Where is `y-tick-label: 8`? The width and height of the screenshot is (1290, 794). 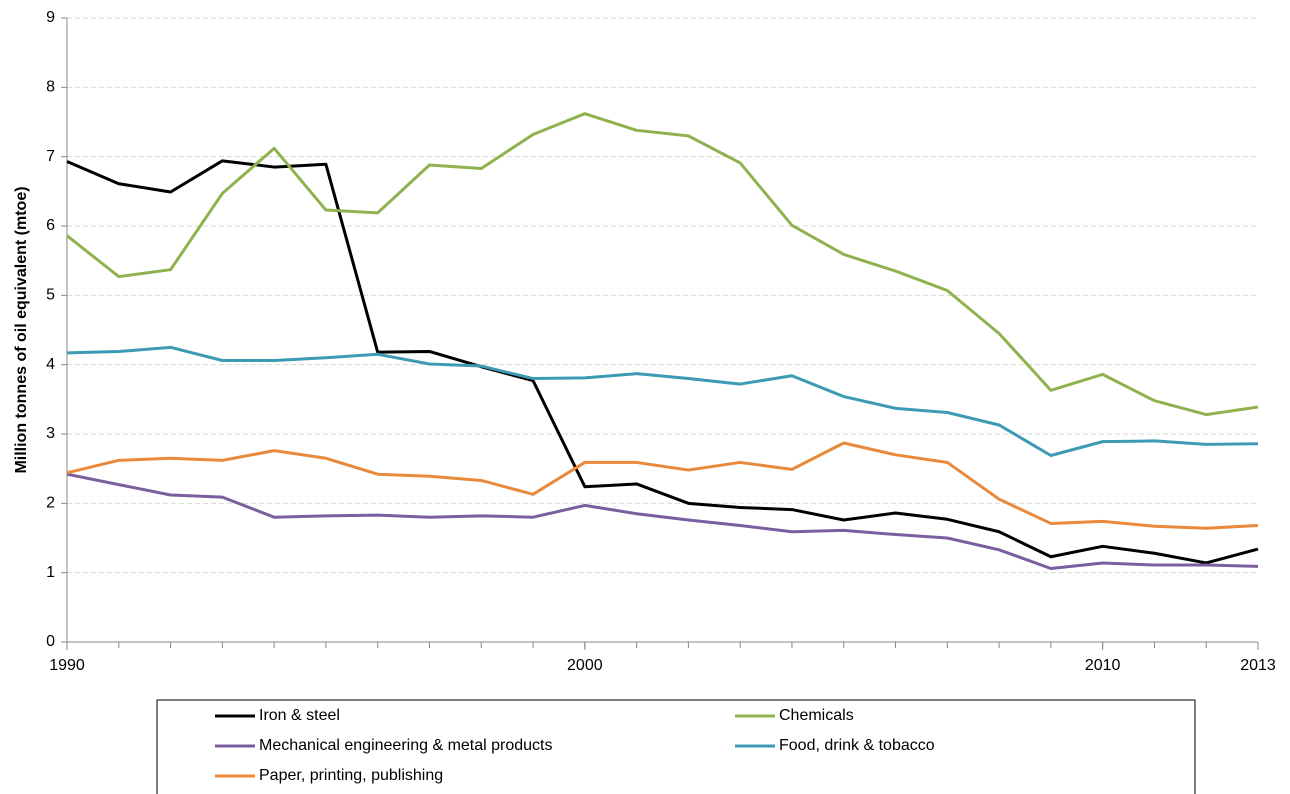
y-tick-label: 8 is located at coordinates (50, 87).